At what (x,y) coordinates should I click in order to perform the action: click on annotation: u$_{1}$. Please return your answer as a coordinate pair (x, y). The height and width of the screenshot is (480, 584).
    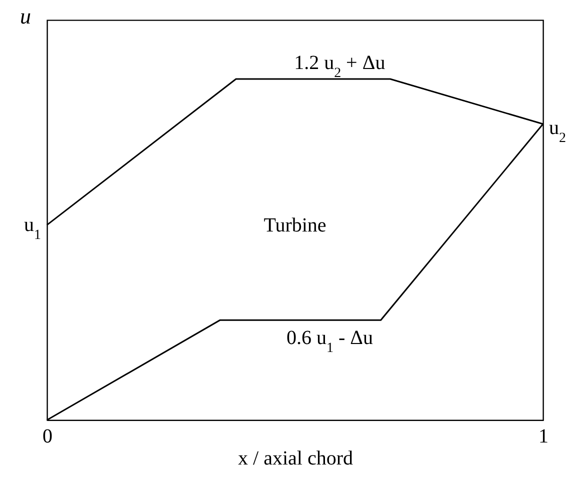
    Looking at the image, I should click on (32, 228).